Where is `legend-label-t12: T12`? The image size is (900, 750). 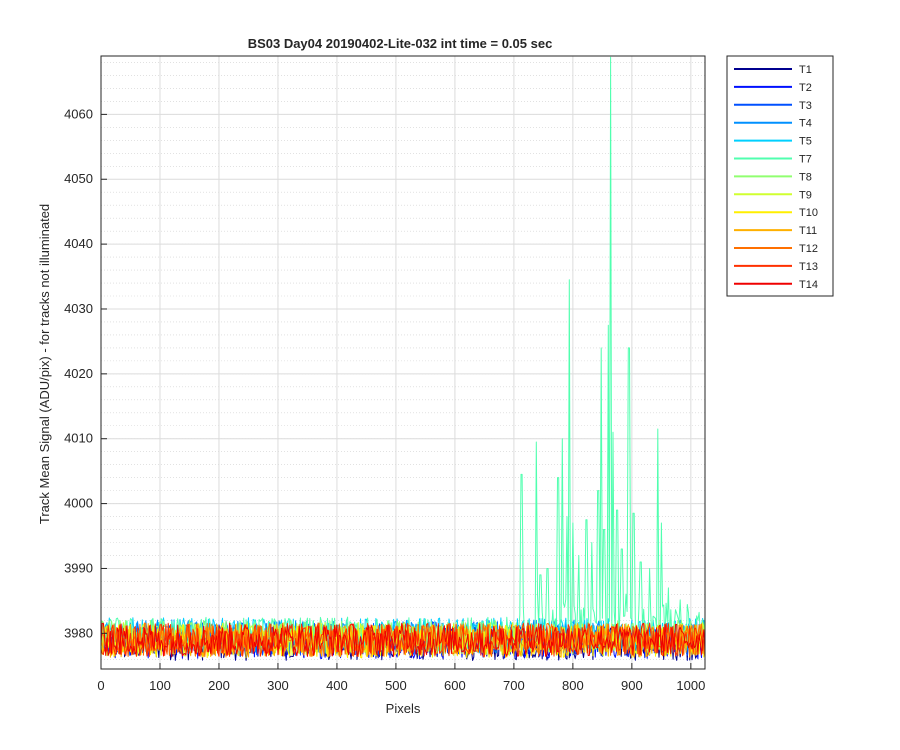 legend-label-t12: T12 is located at coordinates (808, 249).